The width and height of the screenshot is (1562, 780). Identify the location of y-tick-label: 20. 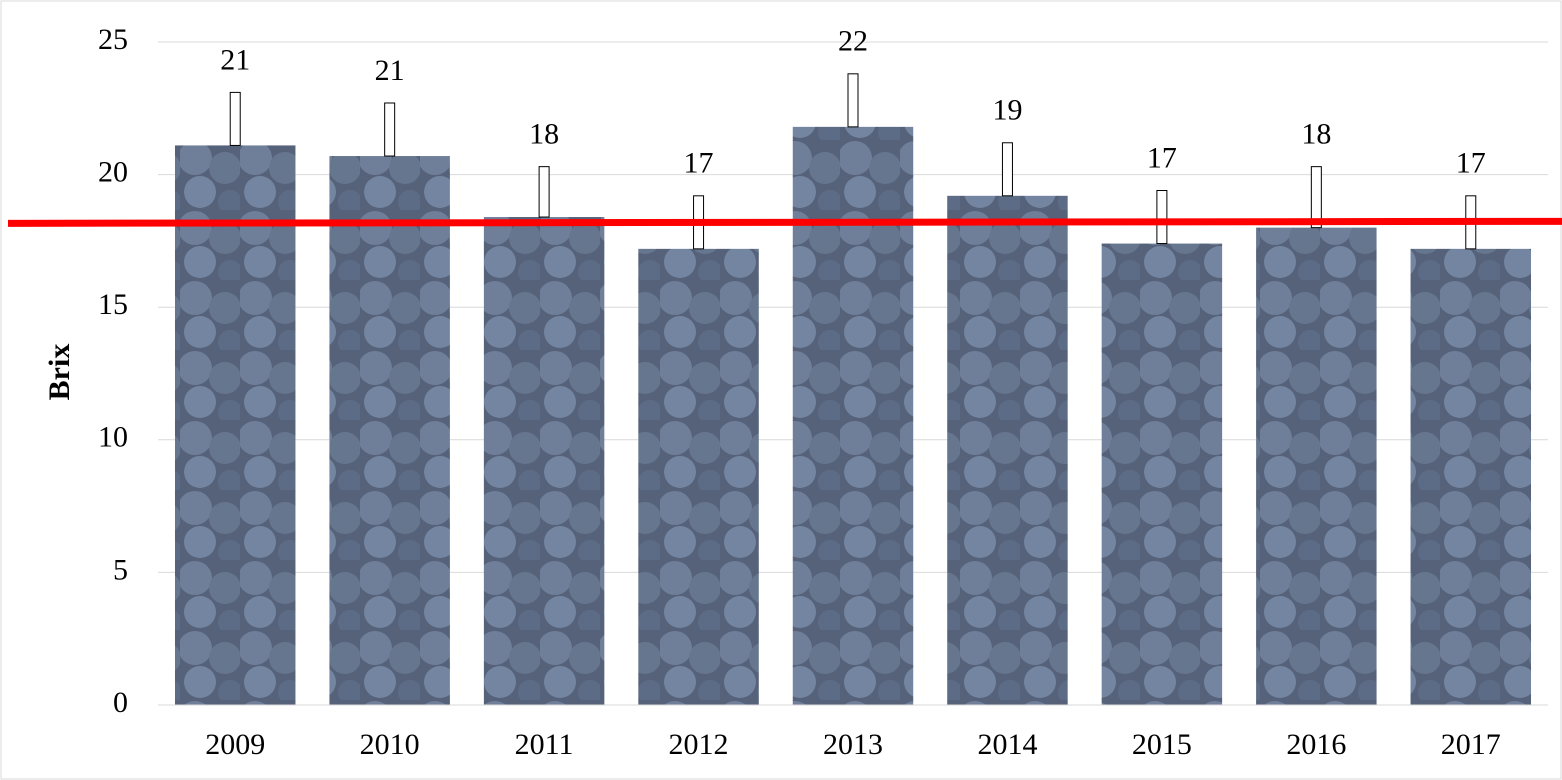
(113, 171).